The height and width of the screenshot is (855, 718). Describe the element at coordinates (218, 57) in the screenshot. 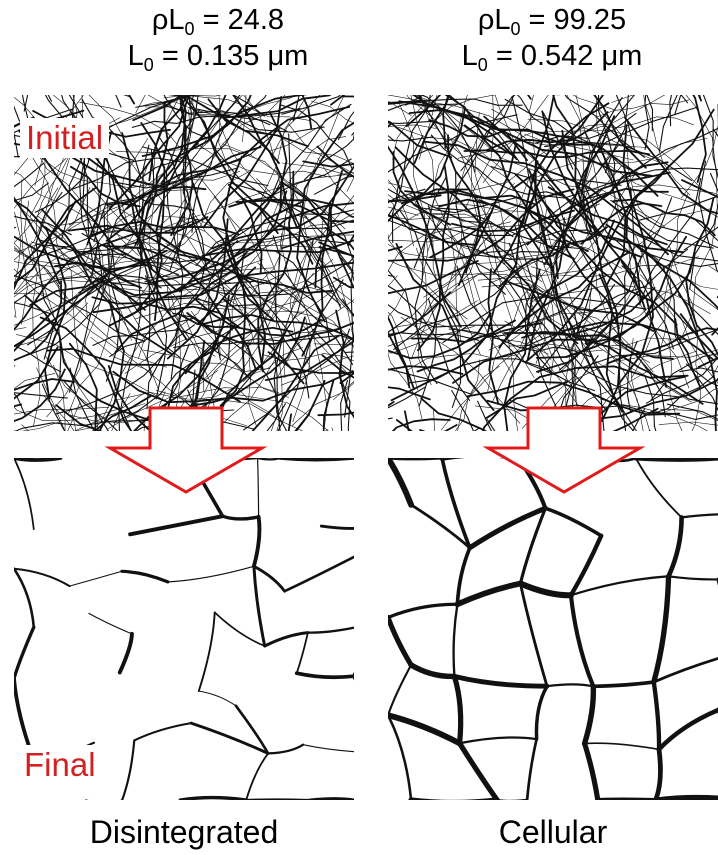

I see `left-length-label: L0 = 0.135 μm` at that location.